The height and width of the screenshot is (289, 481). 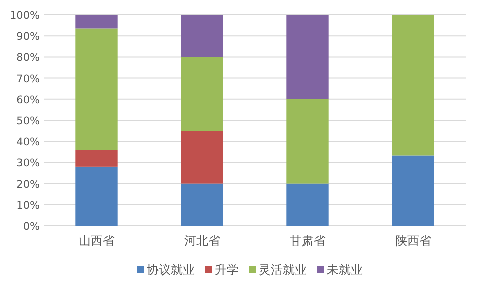 I want to click on y-tick-label: 0%, so click(x=31, y=227).